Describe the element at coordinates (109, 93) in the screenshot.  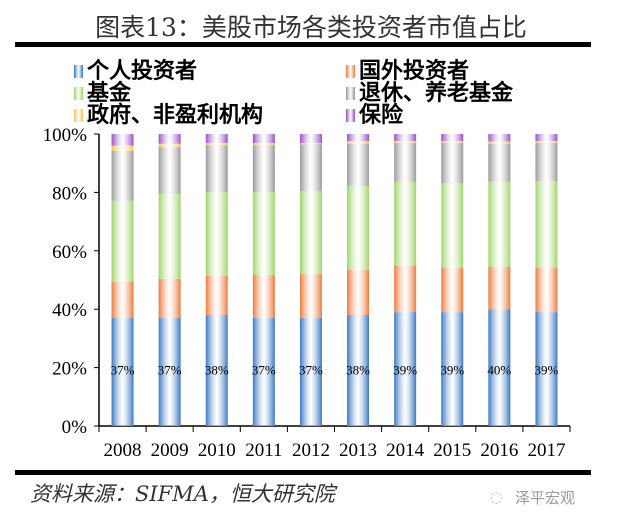
I see `legend-label: 基金` at that location.